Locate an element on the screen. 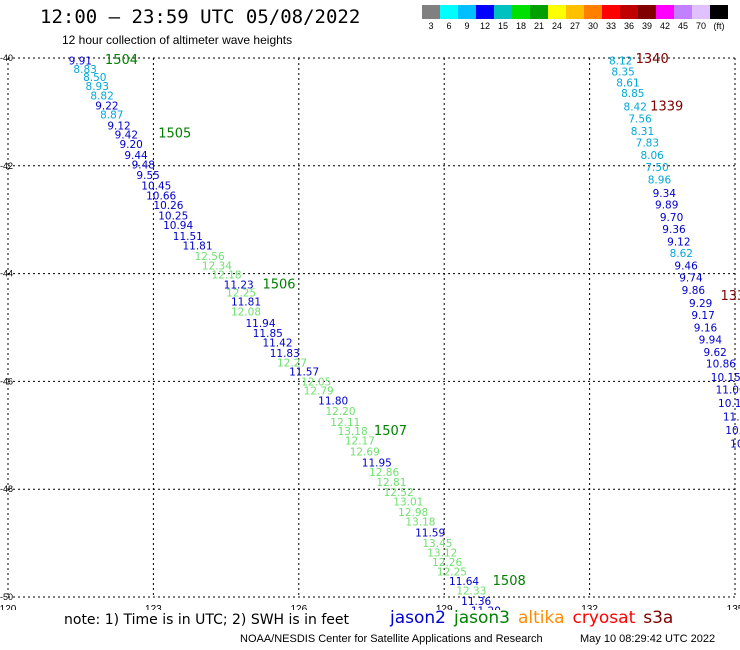  wave-height-point: 10.94 is located at coordinates (178, 226).